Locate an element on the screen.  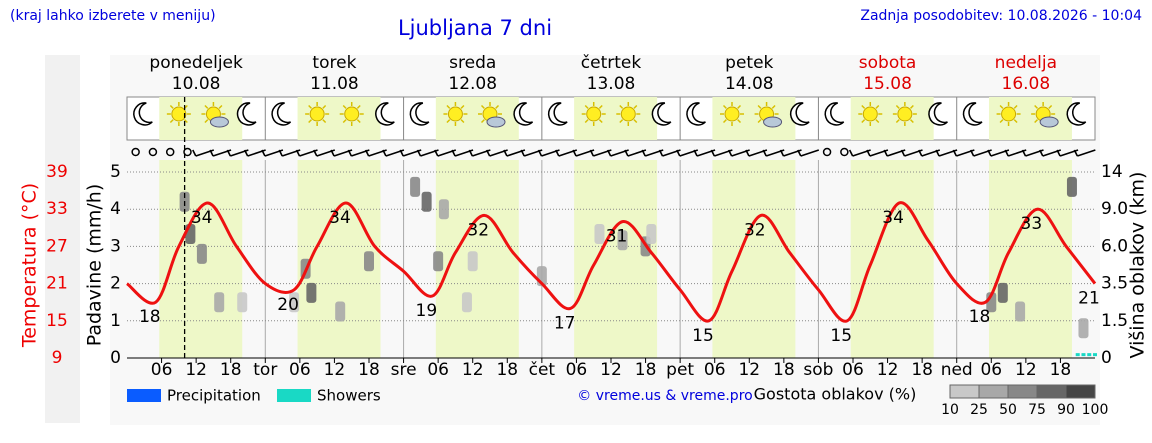
day-name: ponedeljek is located at coordinates (196, 63).